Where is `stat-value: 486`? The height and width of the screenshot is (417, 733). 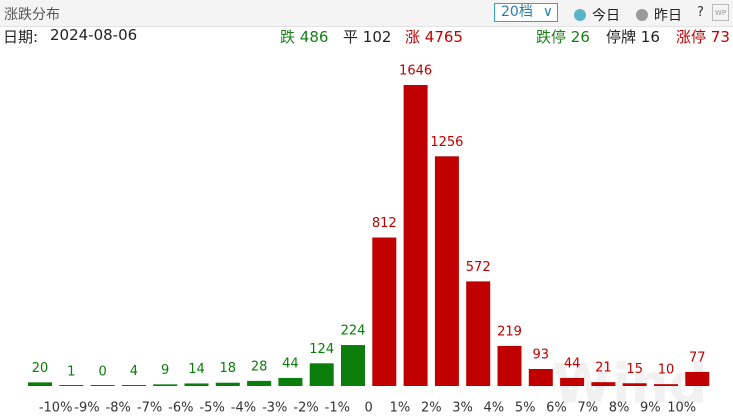
stat-value: 486 is located at coordinates (314, 37).